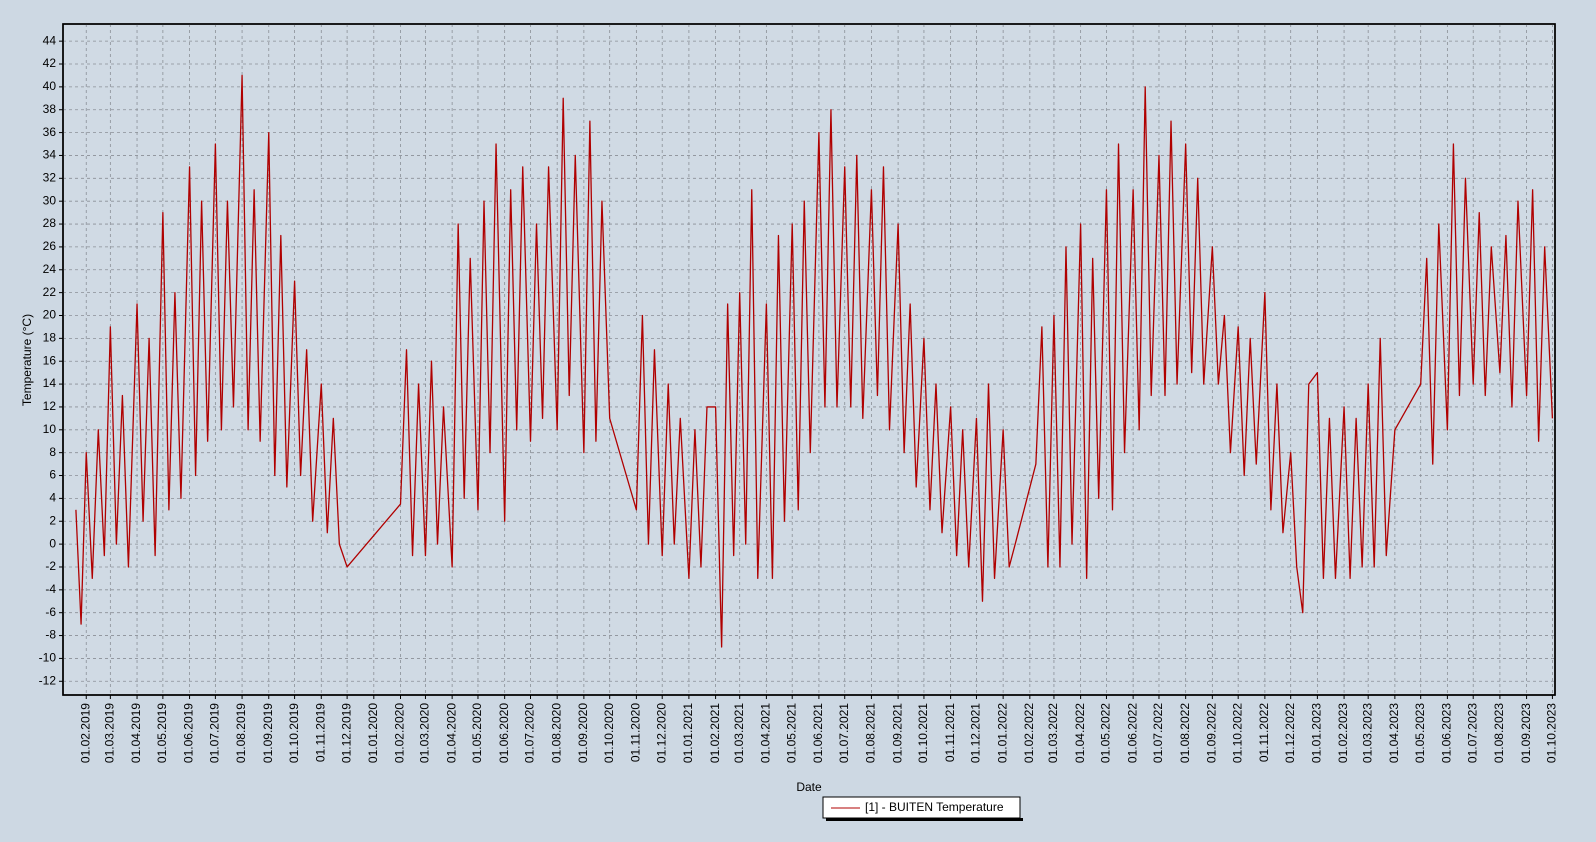 This screenshot has width=1596, height=842. I want to click on x-tick-label: 01.11.2021, so click(950, 732).